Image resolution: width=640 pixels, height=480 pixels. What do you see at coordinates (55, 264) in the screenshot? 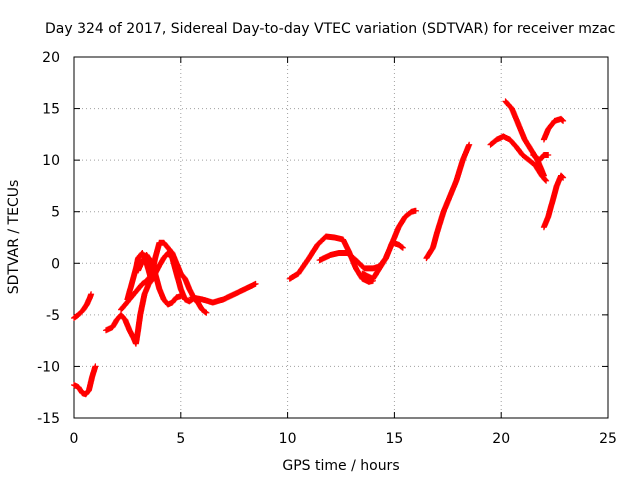
I see `y-tick-label: 0` at bounding box center [55, 264].